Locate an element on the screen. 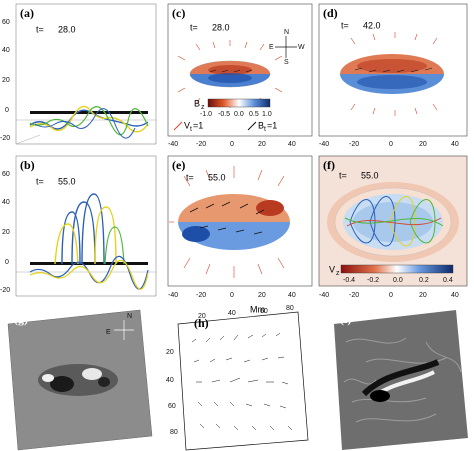 The height and width of the screenshot is (451, 474). figure-label: 0.5 is located at coordinates (254, 114).